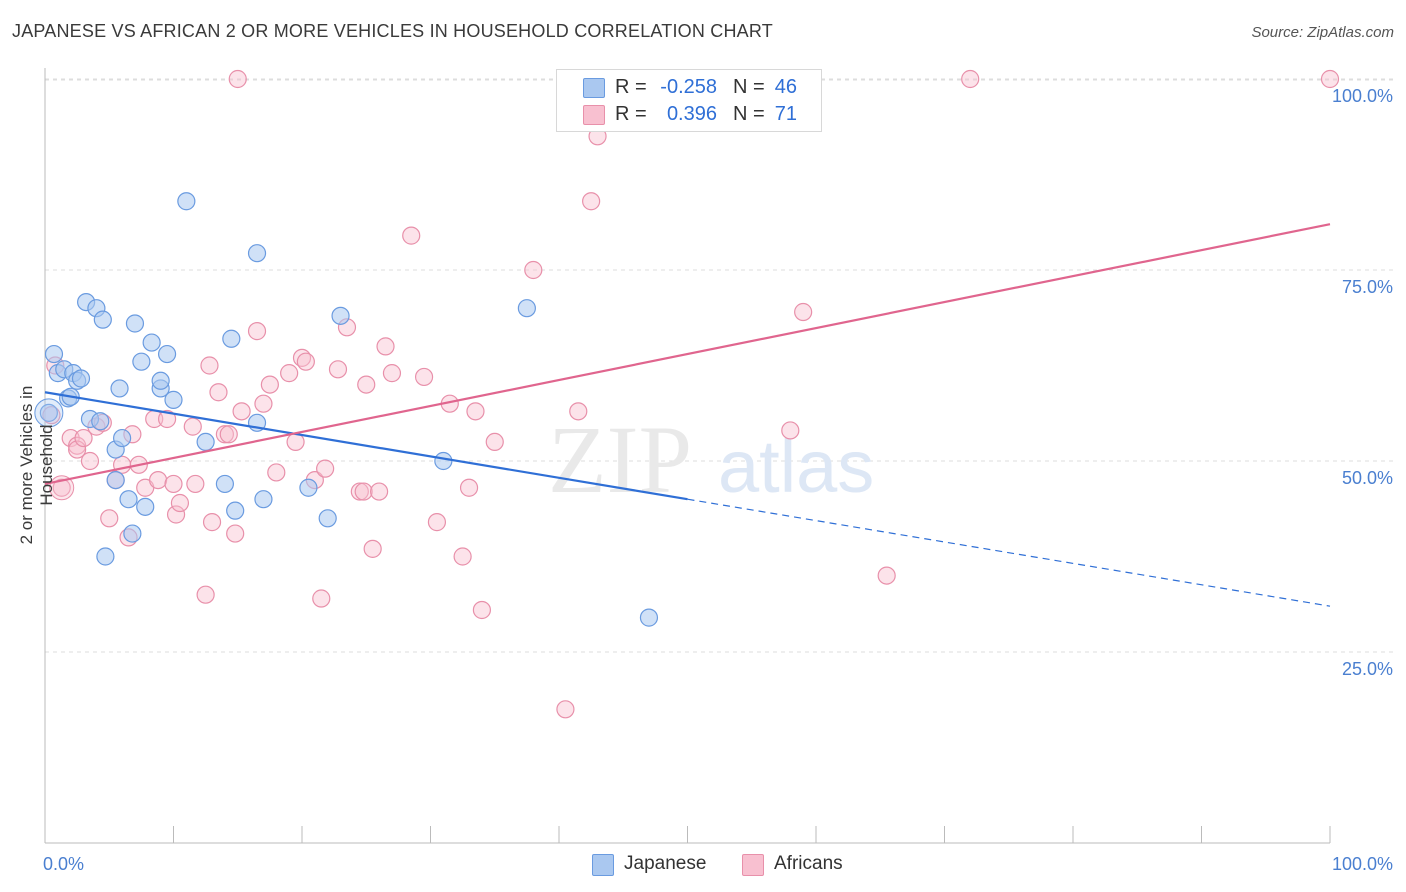 The height and width of the screenshot is (892, 1406). What do you see at coordinates (753, 865) in the screenshot?
I see `legend-swatch-africans` at bounding box center [753, 865].